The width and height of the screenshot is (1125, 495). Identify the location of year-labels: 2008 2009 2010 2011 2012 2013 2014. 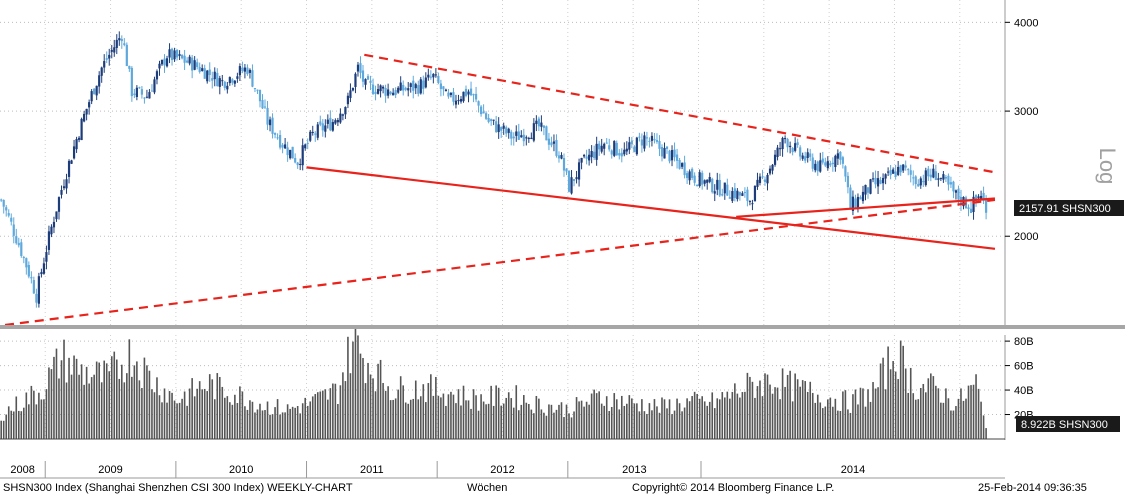
(437, 469).